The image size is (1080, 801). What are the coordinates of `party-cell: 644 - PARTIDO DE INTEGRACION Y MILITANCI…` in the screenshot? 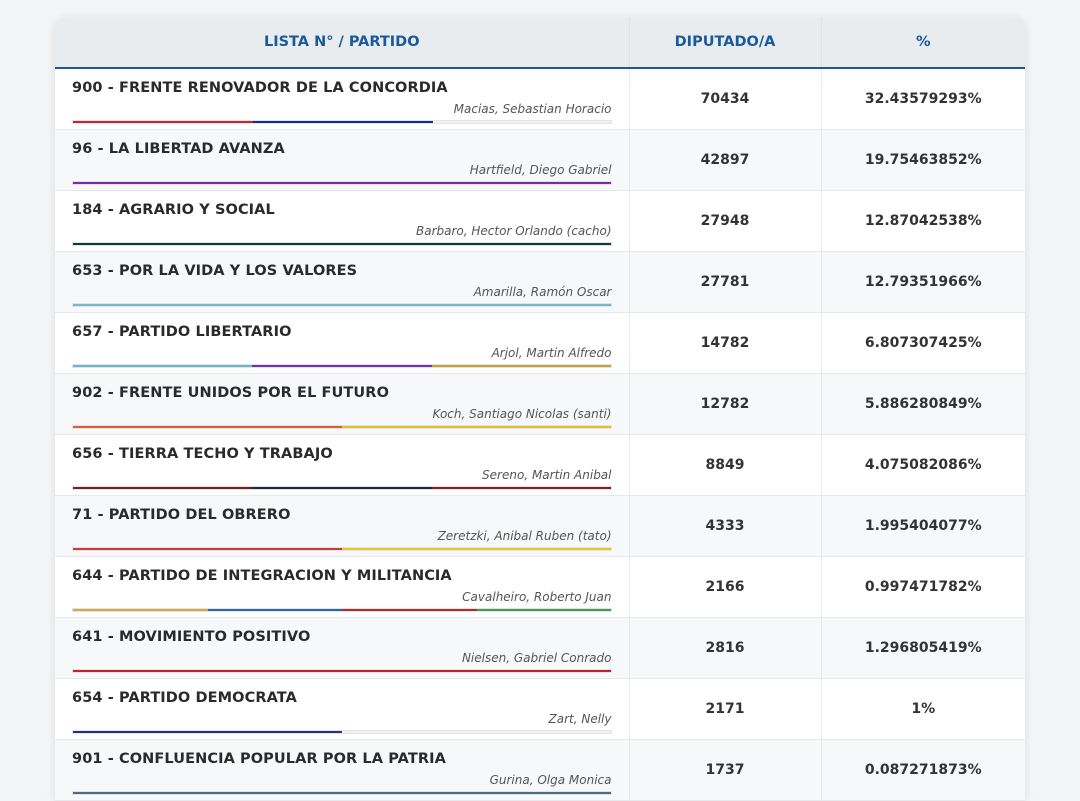 It's located at (342, 587).